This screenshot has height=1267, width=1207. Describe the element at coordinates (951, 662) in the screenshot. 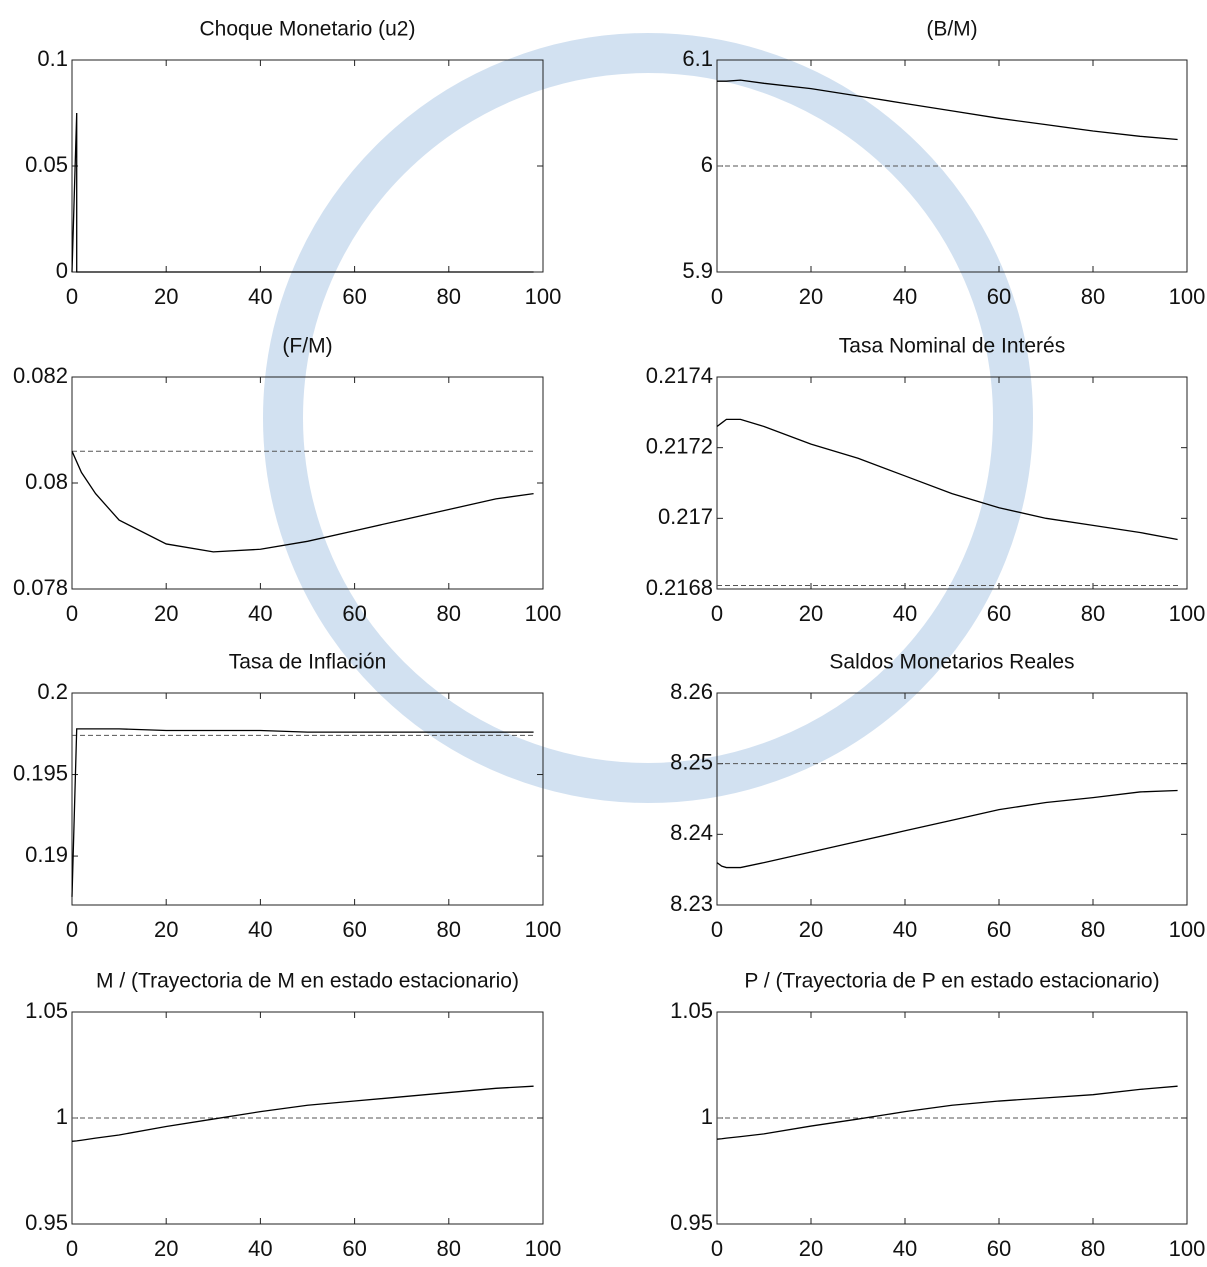

I see `chart-title: Saldos Monetarios Reales` at that location.